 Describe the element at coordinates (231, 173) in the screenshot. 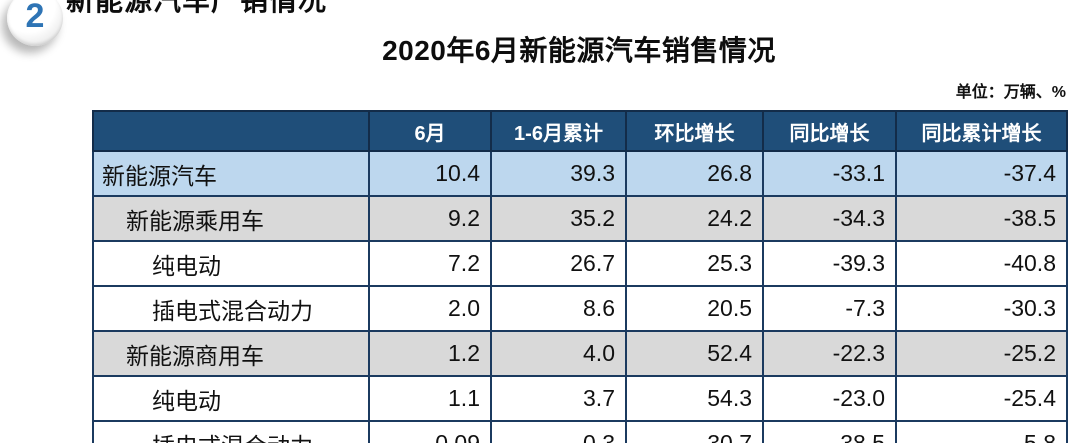

I see `row-label-cell: 新能源汽车` at that location.